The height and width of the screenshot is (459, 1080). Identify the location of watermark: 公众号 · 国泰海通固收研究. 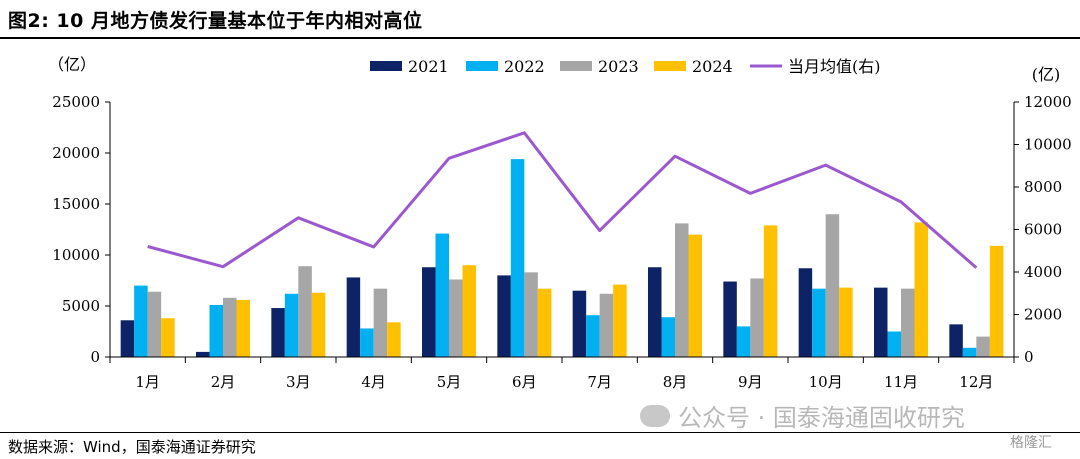
(802, 415).